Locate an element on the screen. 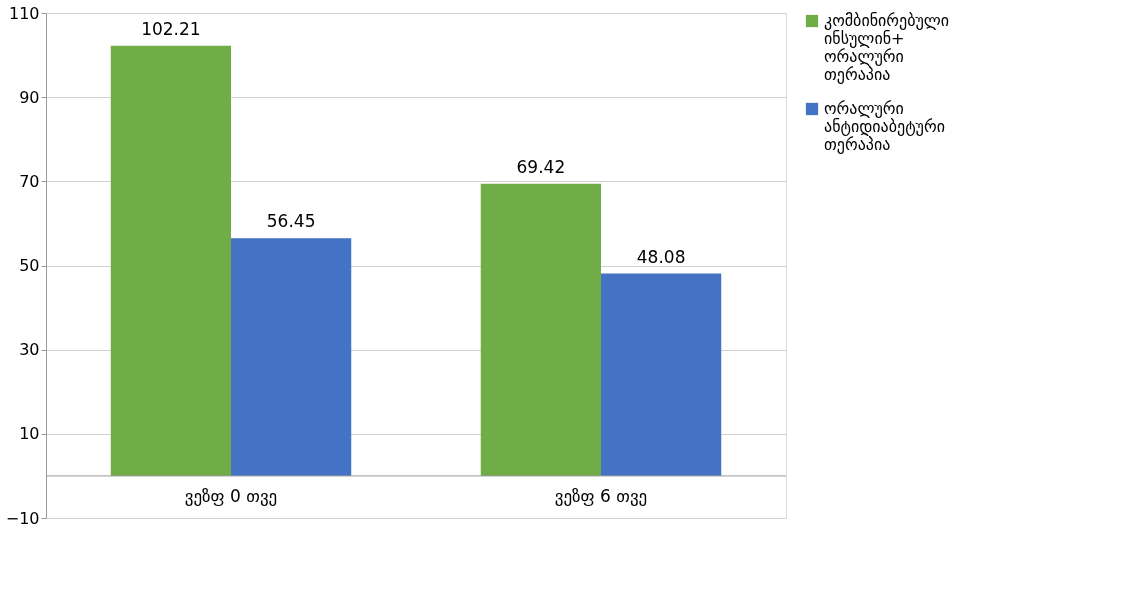 The height and width of the screenshot is (592, 1139). legend-label: კომბინირებული ინსულინ+ ორალური თერაპია is located at coordinates (887, 47).